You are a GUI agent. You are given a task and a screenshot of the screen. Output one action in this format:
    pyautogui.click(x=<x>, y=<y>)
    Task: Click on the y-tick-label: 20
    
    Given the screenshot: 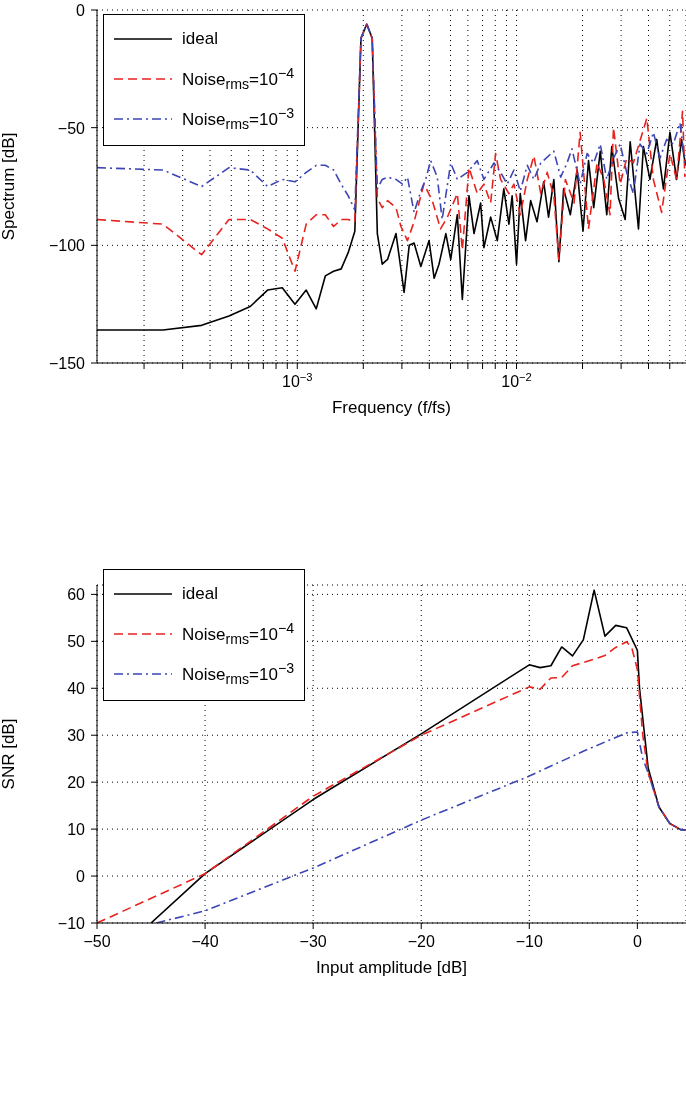 What is the action you would take?
    pyautogui.click(x=76, y=783)
    